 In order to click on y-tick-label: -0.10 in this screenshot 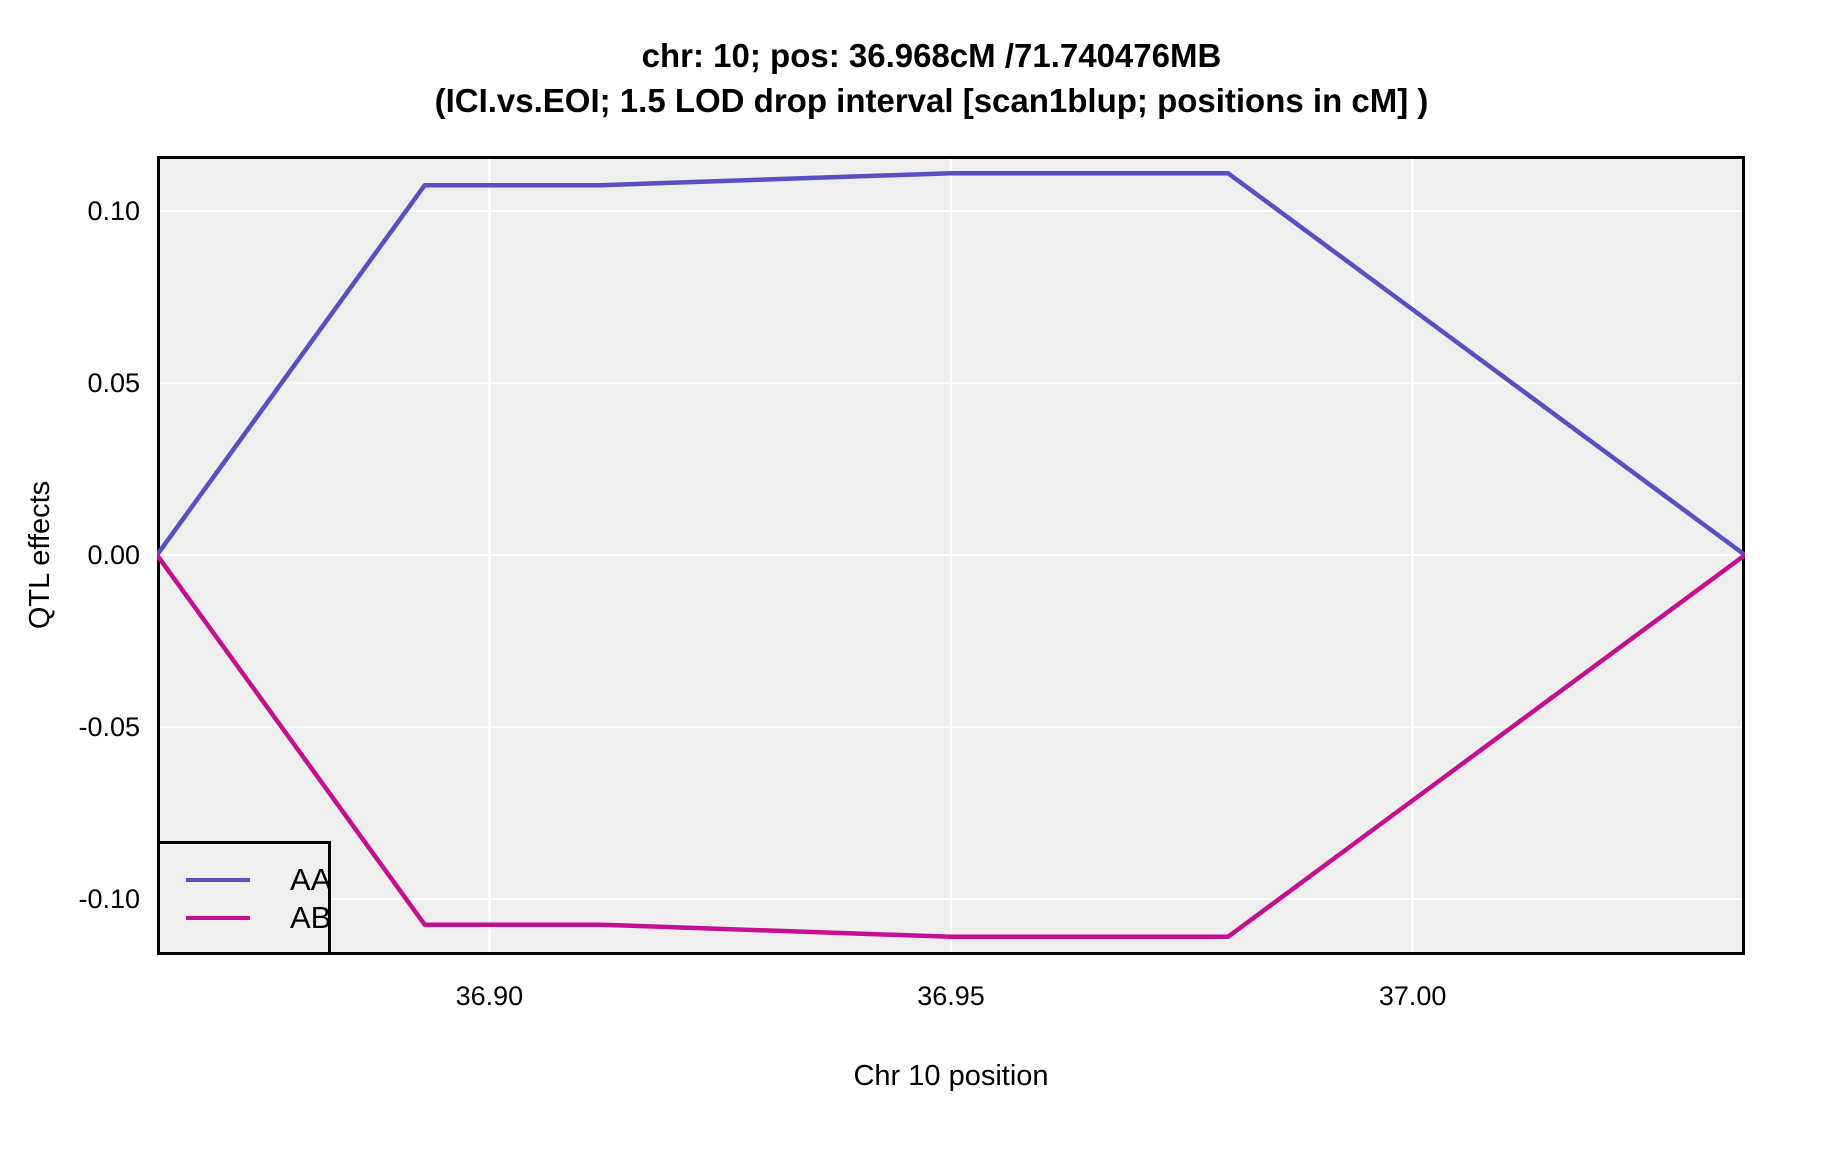, I will do `click(109, 898)`.